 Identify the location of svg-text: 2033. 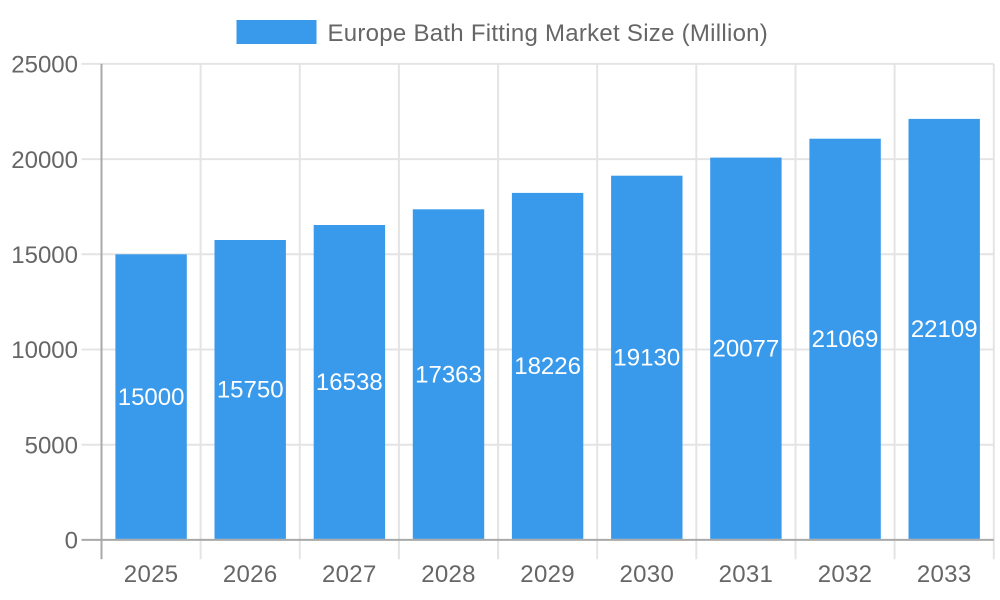
(944, 574).